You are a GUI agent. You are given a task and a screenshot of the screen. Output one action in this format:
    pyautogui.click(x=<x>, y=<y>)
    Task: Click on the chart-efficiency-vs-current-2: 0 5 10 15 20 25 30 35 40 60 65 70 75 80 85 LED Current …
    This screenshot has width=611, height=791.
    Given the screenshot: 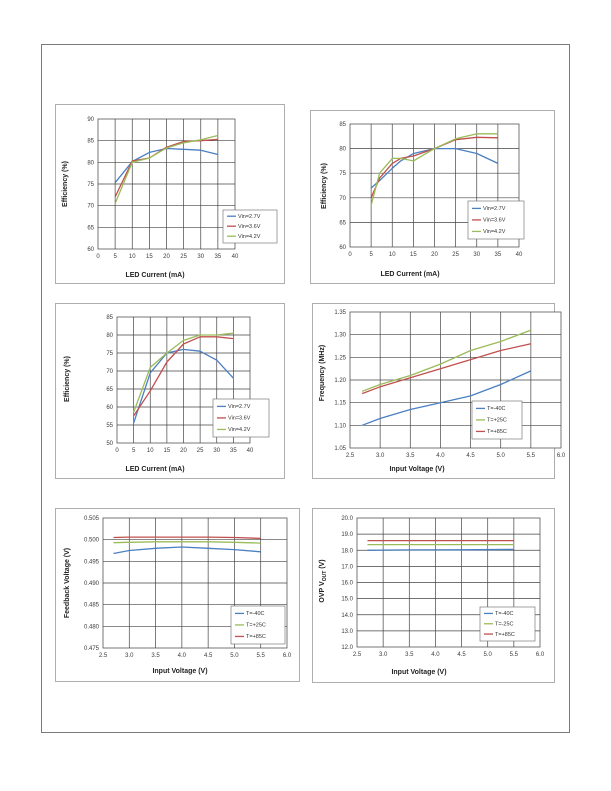 What is the action you would take?
    pyautogui.click(x=432, y=197)
    